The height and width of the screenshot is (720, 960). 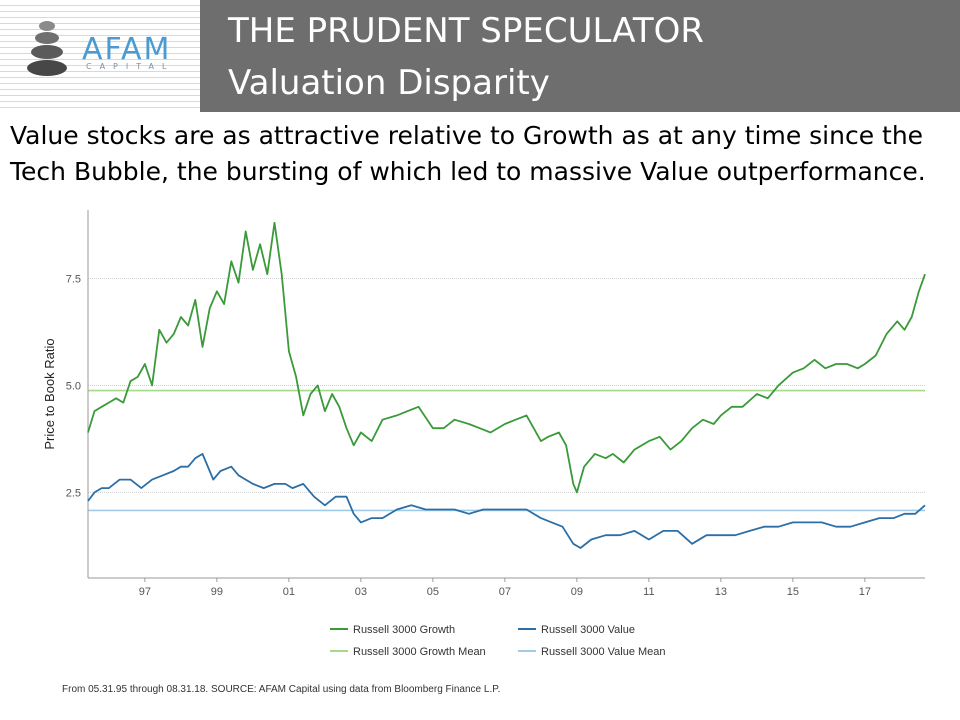 What do you see at coordinates (505, 592) in the screenshot?
I see `x-tick-label: 07` at bounding box center [505, 592].